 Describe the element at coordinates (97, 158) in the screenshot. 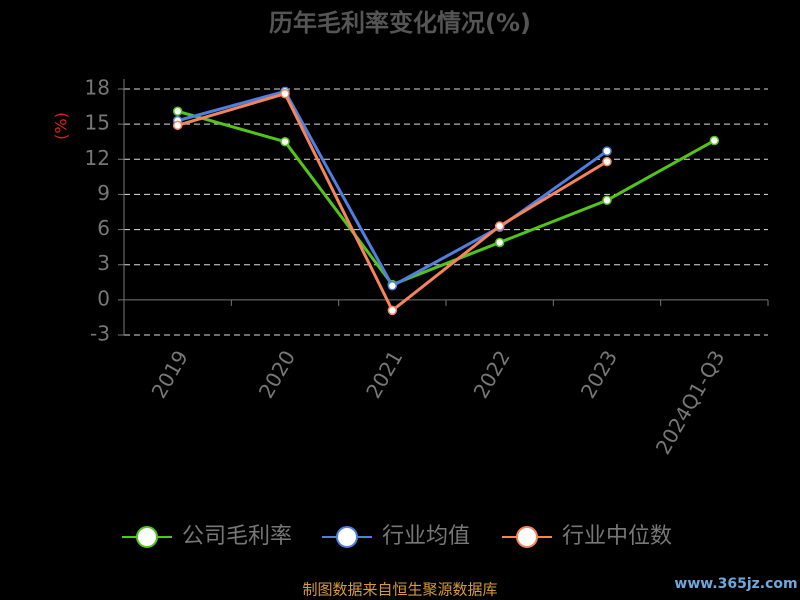

I see `y-tick-label: 12` at that location.